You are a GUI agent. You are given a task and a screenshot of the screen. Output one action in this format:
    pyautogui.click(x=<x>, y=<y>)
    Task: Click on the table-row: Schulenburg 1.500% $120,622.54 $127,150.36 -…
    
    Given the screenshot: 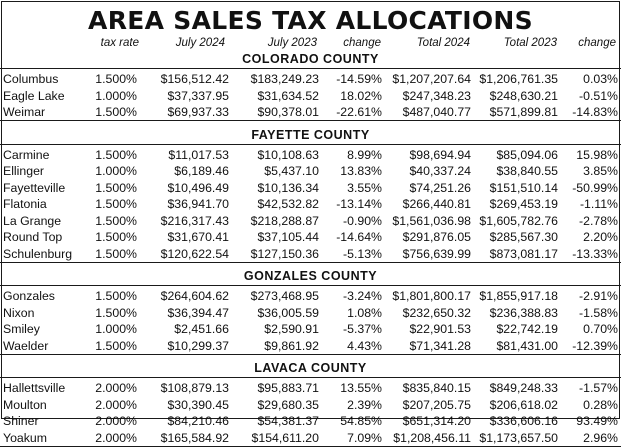 What is the action you would take?
    pyautogui.click(x=310, y=254)
    